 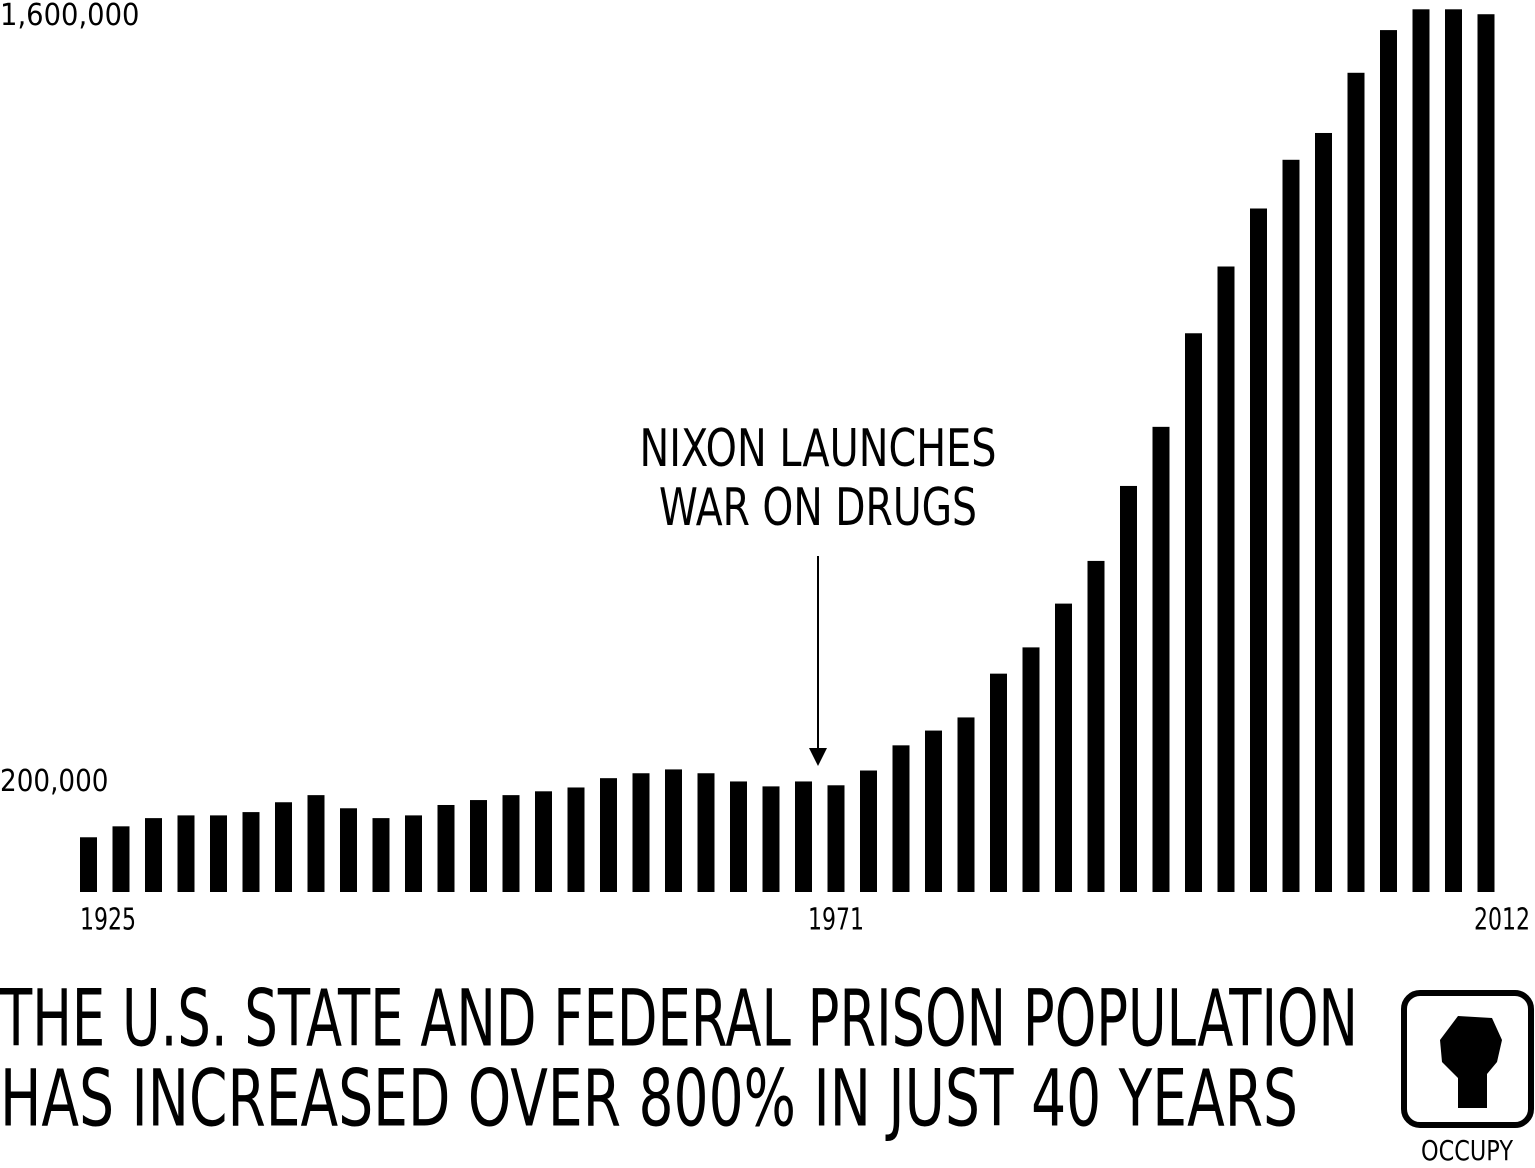 I want to click on y-tick-label: 1,600,000, so click(x=70, y=16).